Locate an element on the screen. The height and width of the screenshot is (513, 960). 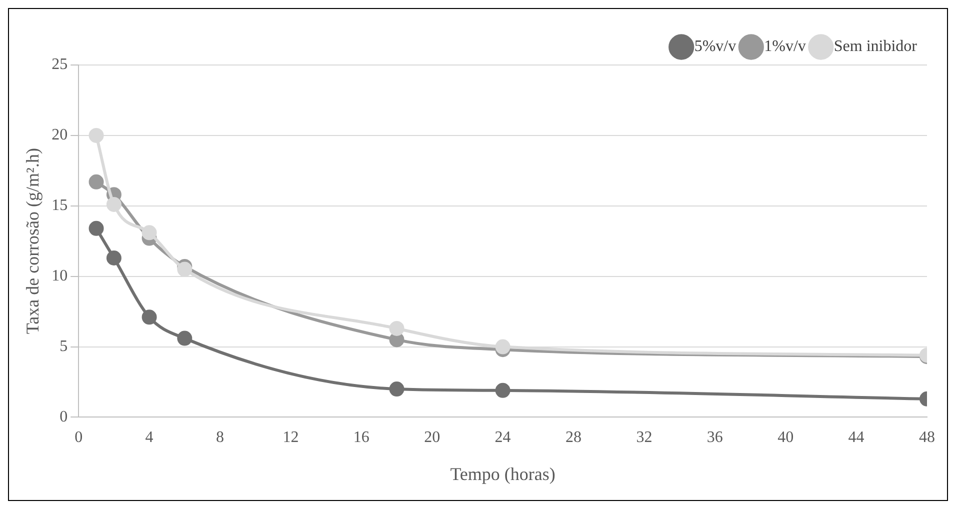
legend-label: 1%v/v is located at coordinates (785, 47).